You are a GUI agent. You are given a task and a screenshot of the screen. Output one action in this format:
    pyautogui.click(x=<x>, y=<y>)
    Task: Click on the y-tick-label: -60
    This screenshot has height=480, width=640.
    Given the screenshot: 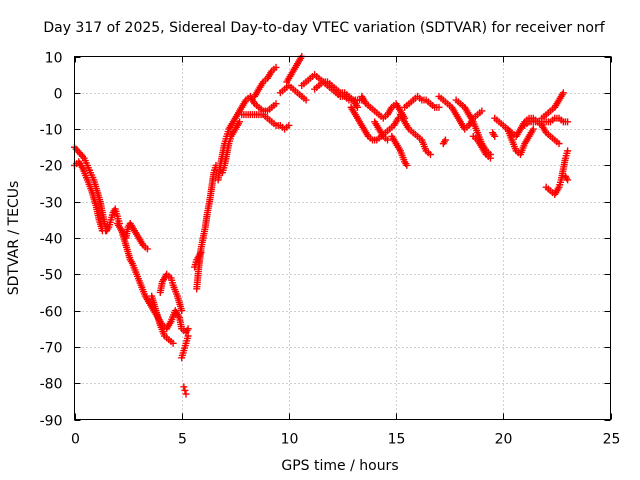 What is the action you would take?
    pyautogui.click(x=51, y=313)
    